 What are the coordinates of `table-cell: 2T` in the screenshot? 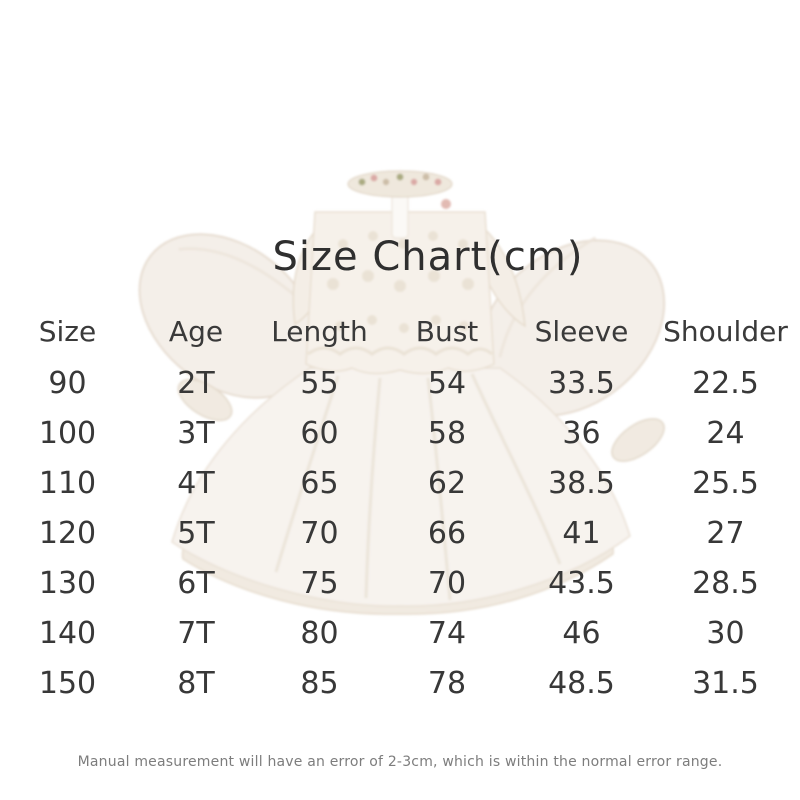 It's located at (196, 383).